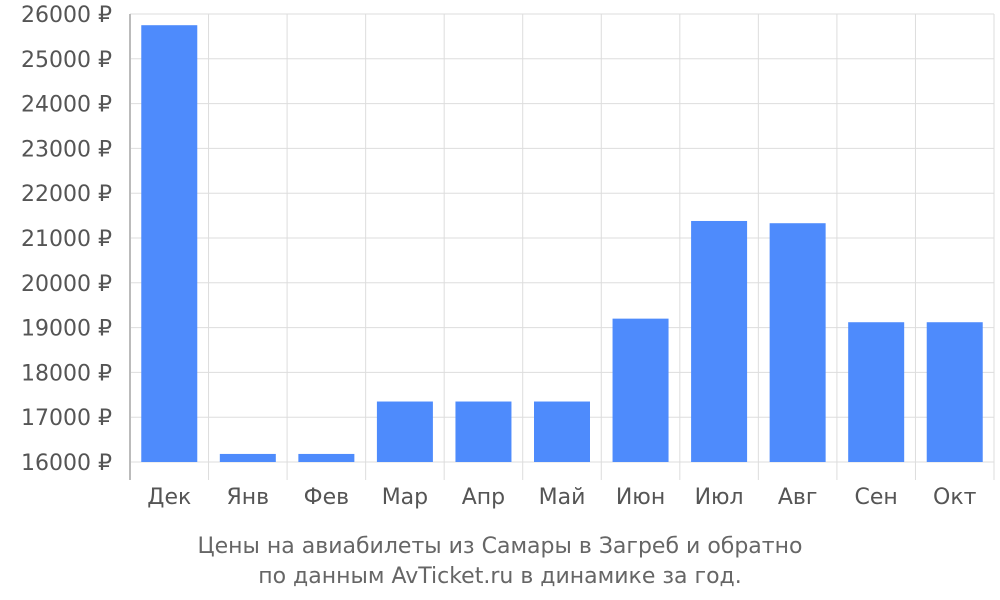 The height and width of the screenshot is (600, 1000). What do you see at coordinates (66, 329) in the screenshot?
I see `y-tick-label: 19000 ₽` at bounding box center [66, 329].